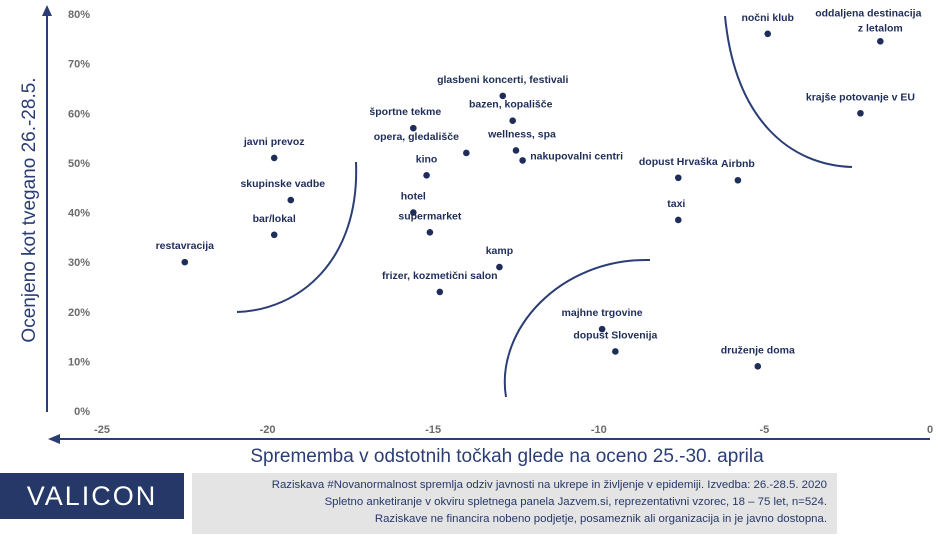  What do you see at coordinates (79, 214) in the screenshot?
I see `y-tick-label: 40%` at bounding box center [79, 214].